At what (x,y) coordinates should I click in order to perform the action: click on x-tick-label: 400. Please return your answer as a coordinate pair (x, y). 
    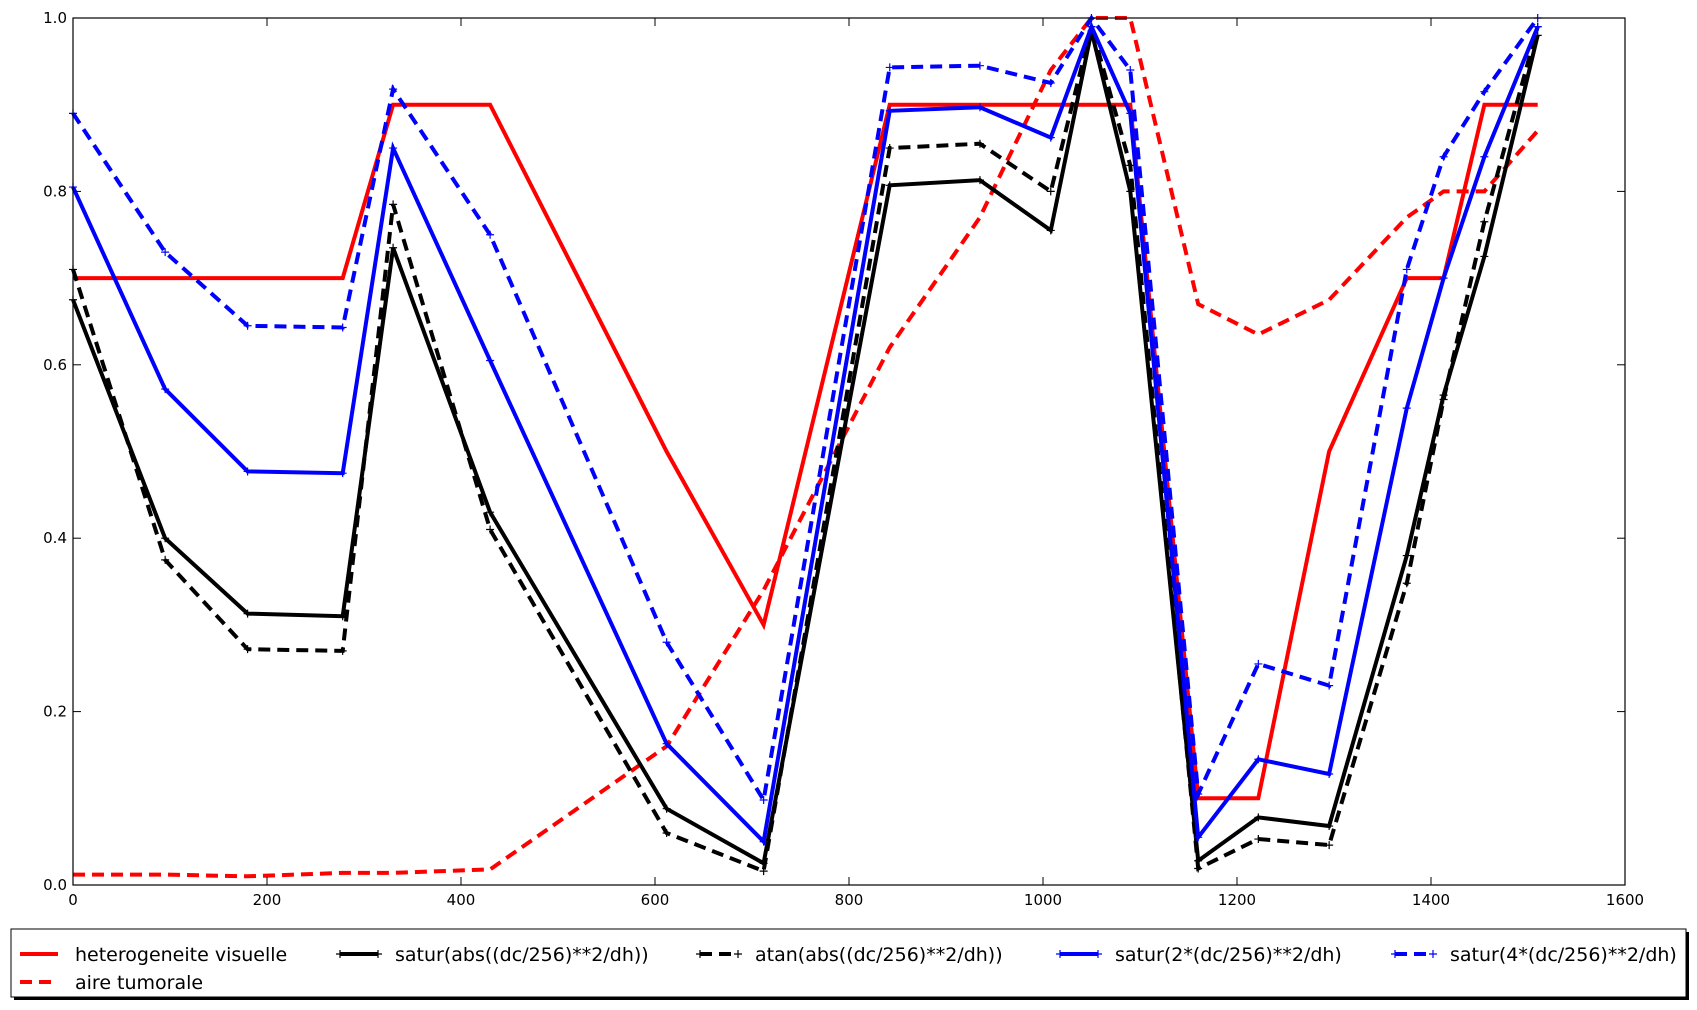
    Looking at the image, I should click on (461, 900).